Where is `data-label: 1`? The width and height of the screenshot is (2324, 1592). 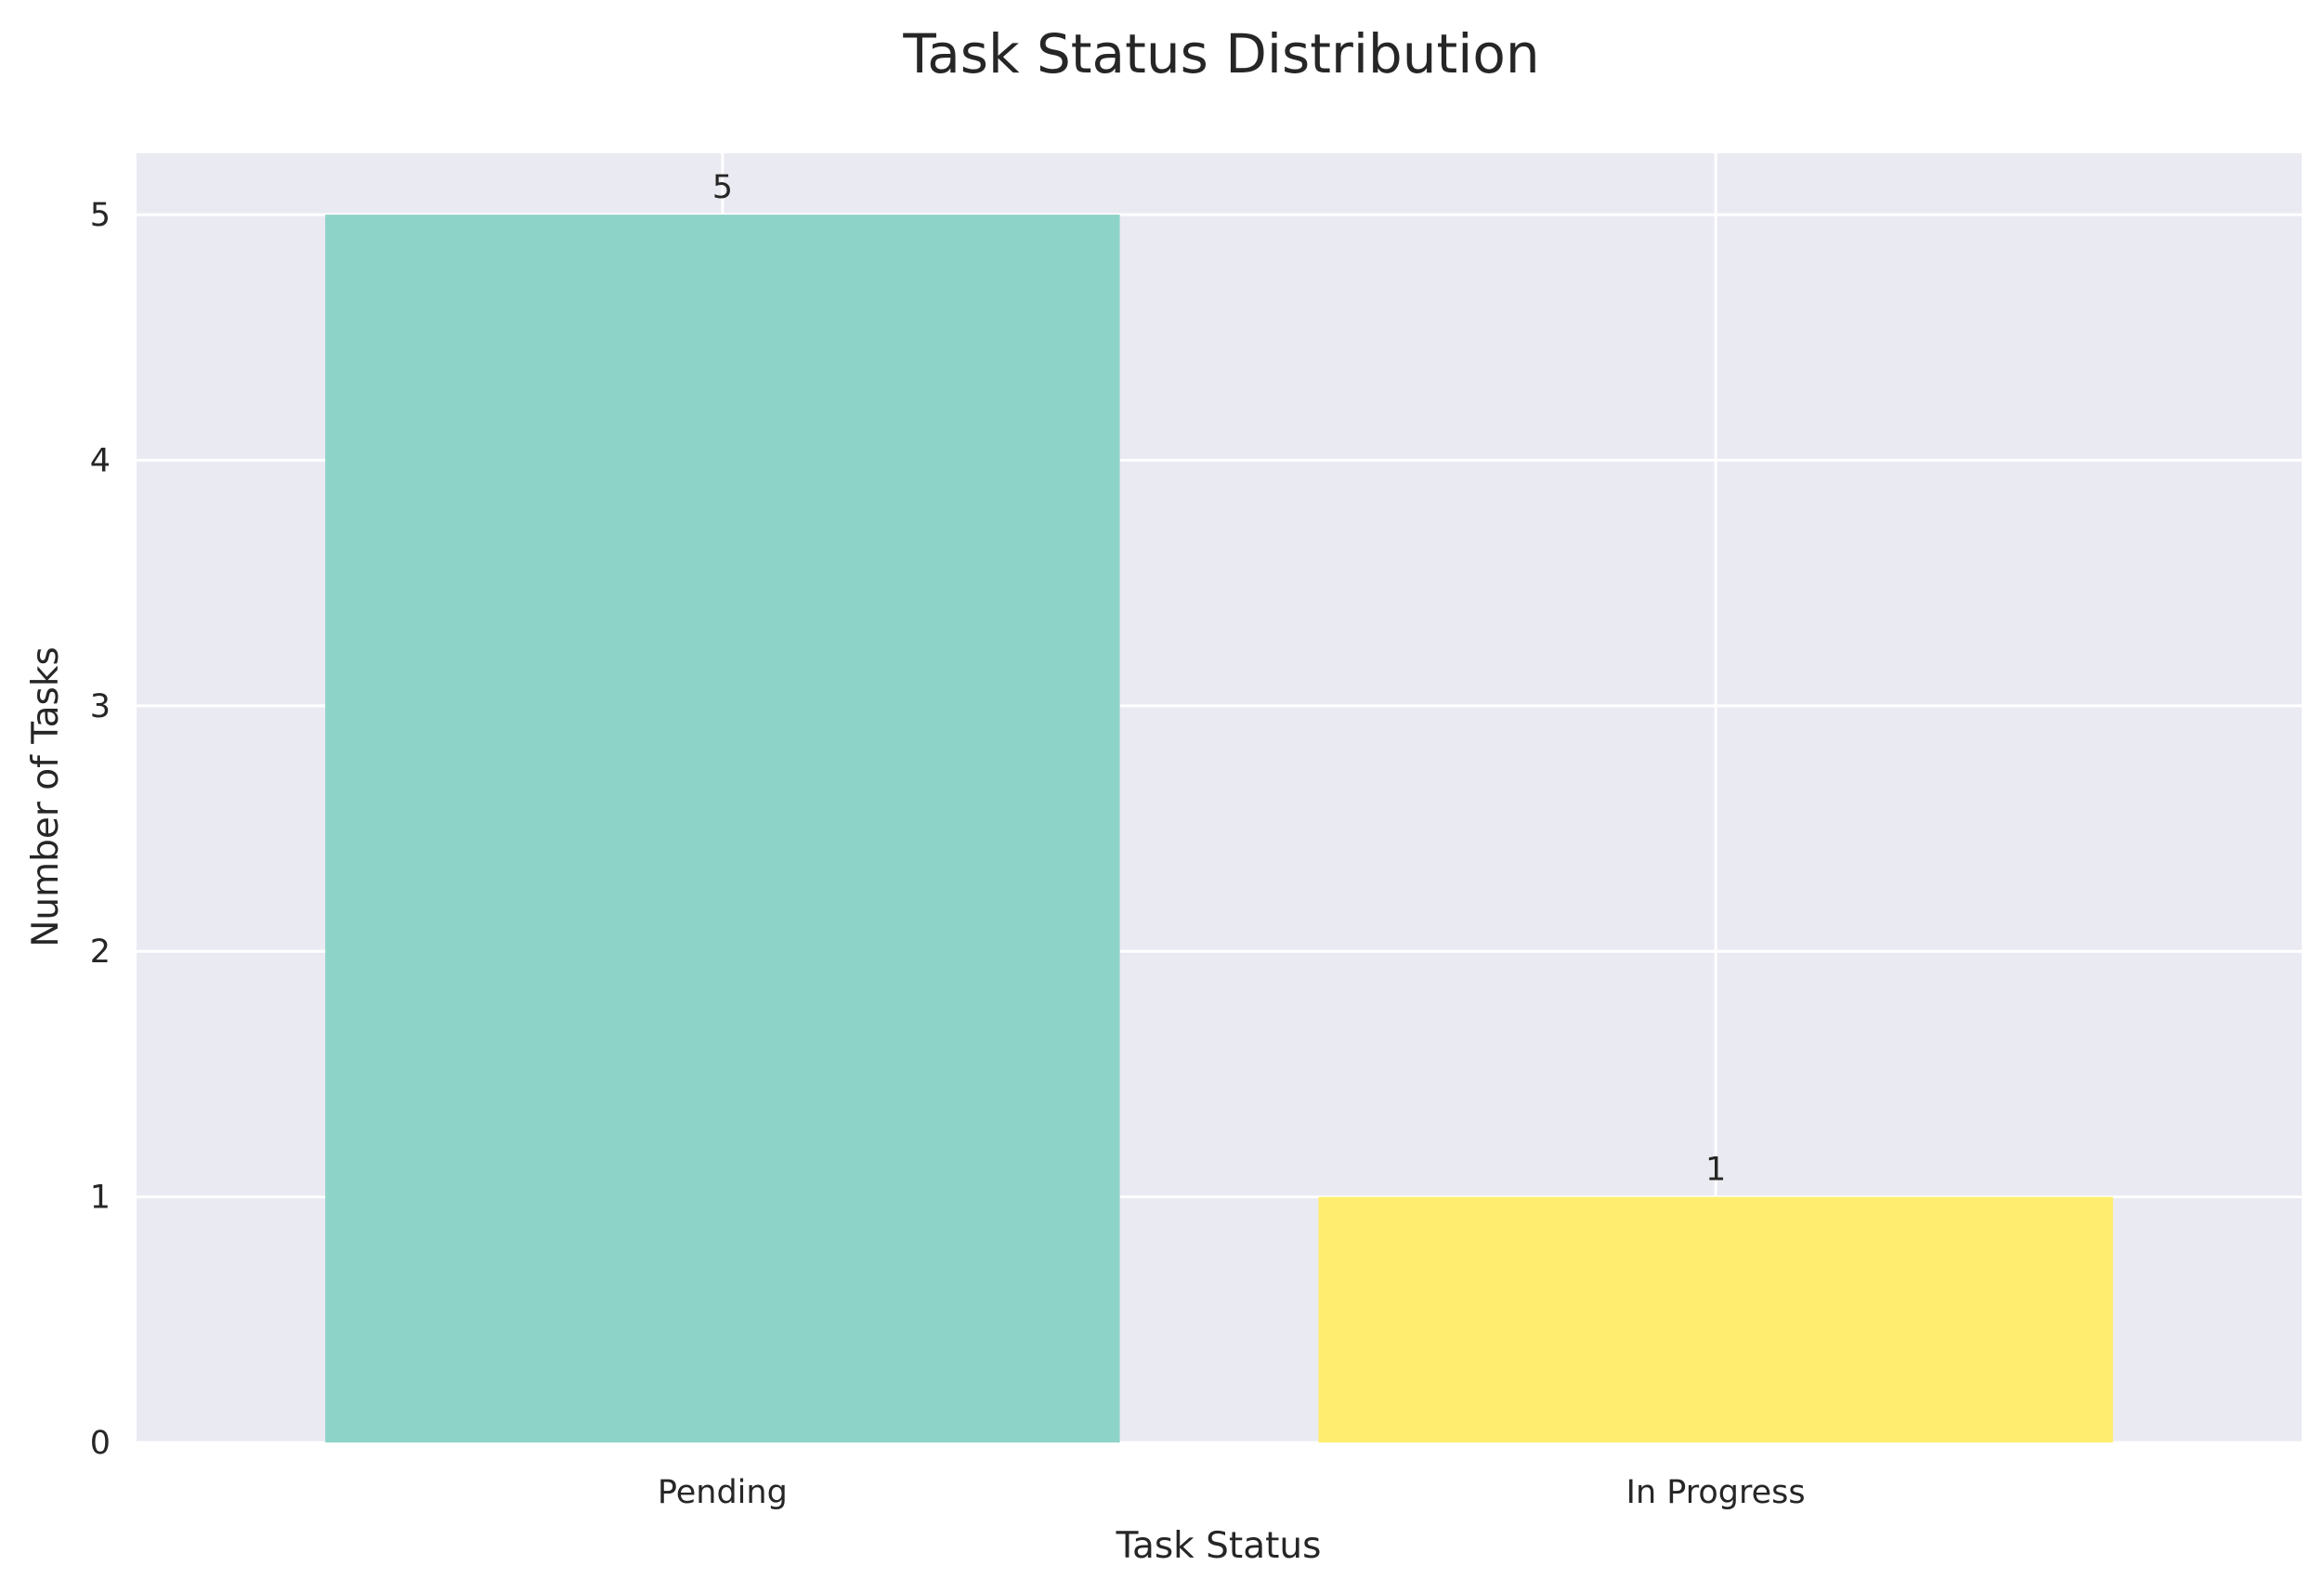
data-label: 1 is located at coordinates (1715, 1170).